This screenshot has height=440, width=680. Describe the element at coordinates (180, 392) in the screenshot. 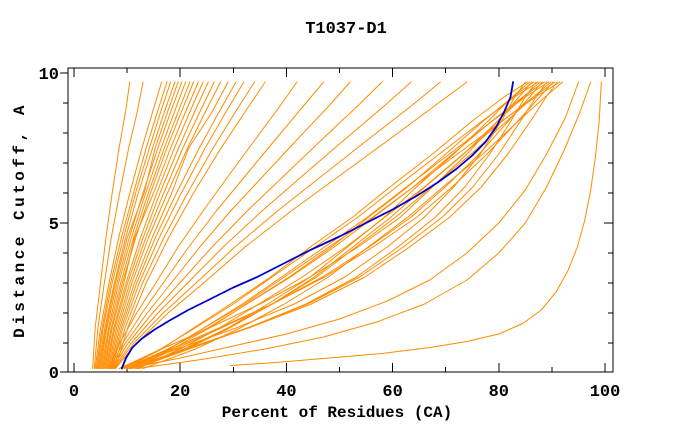

I see `x-tick-label: 20` at that location.